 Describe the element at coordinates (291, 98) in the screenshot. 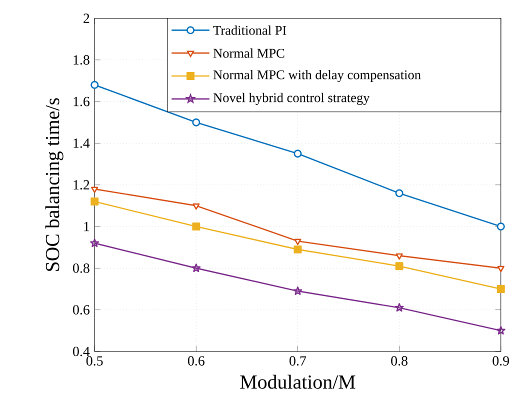

I see `legend-label: Novel hybrid control strategy` at that location.